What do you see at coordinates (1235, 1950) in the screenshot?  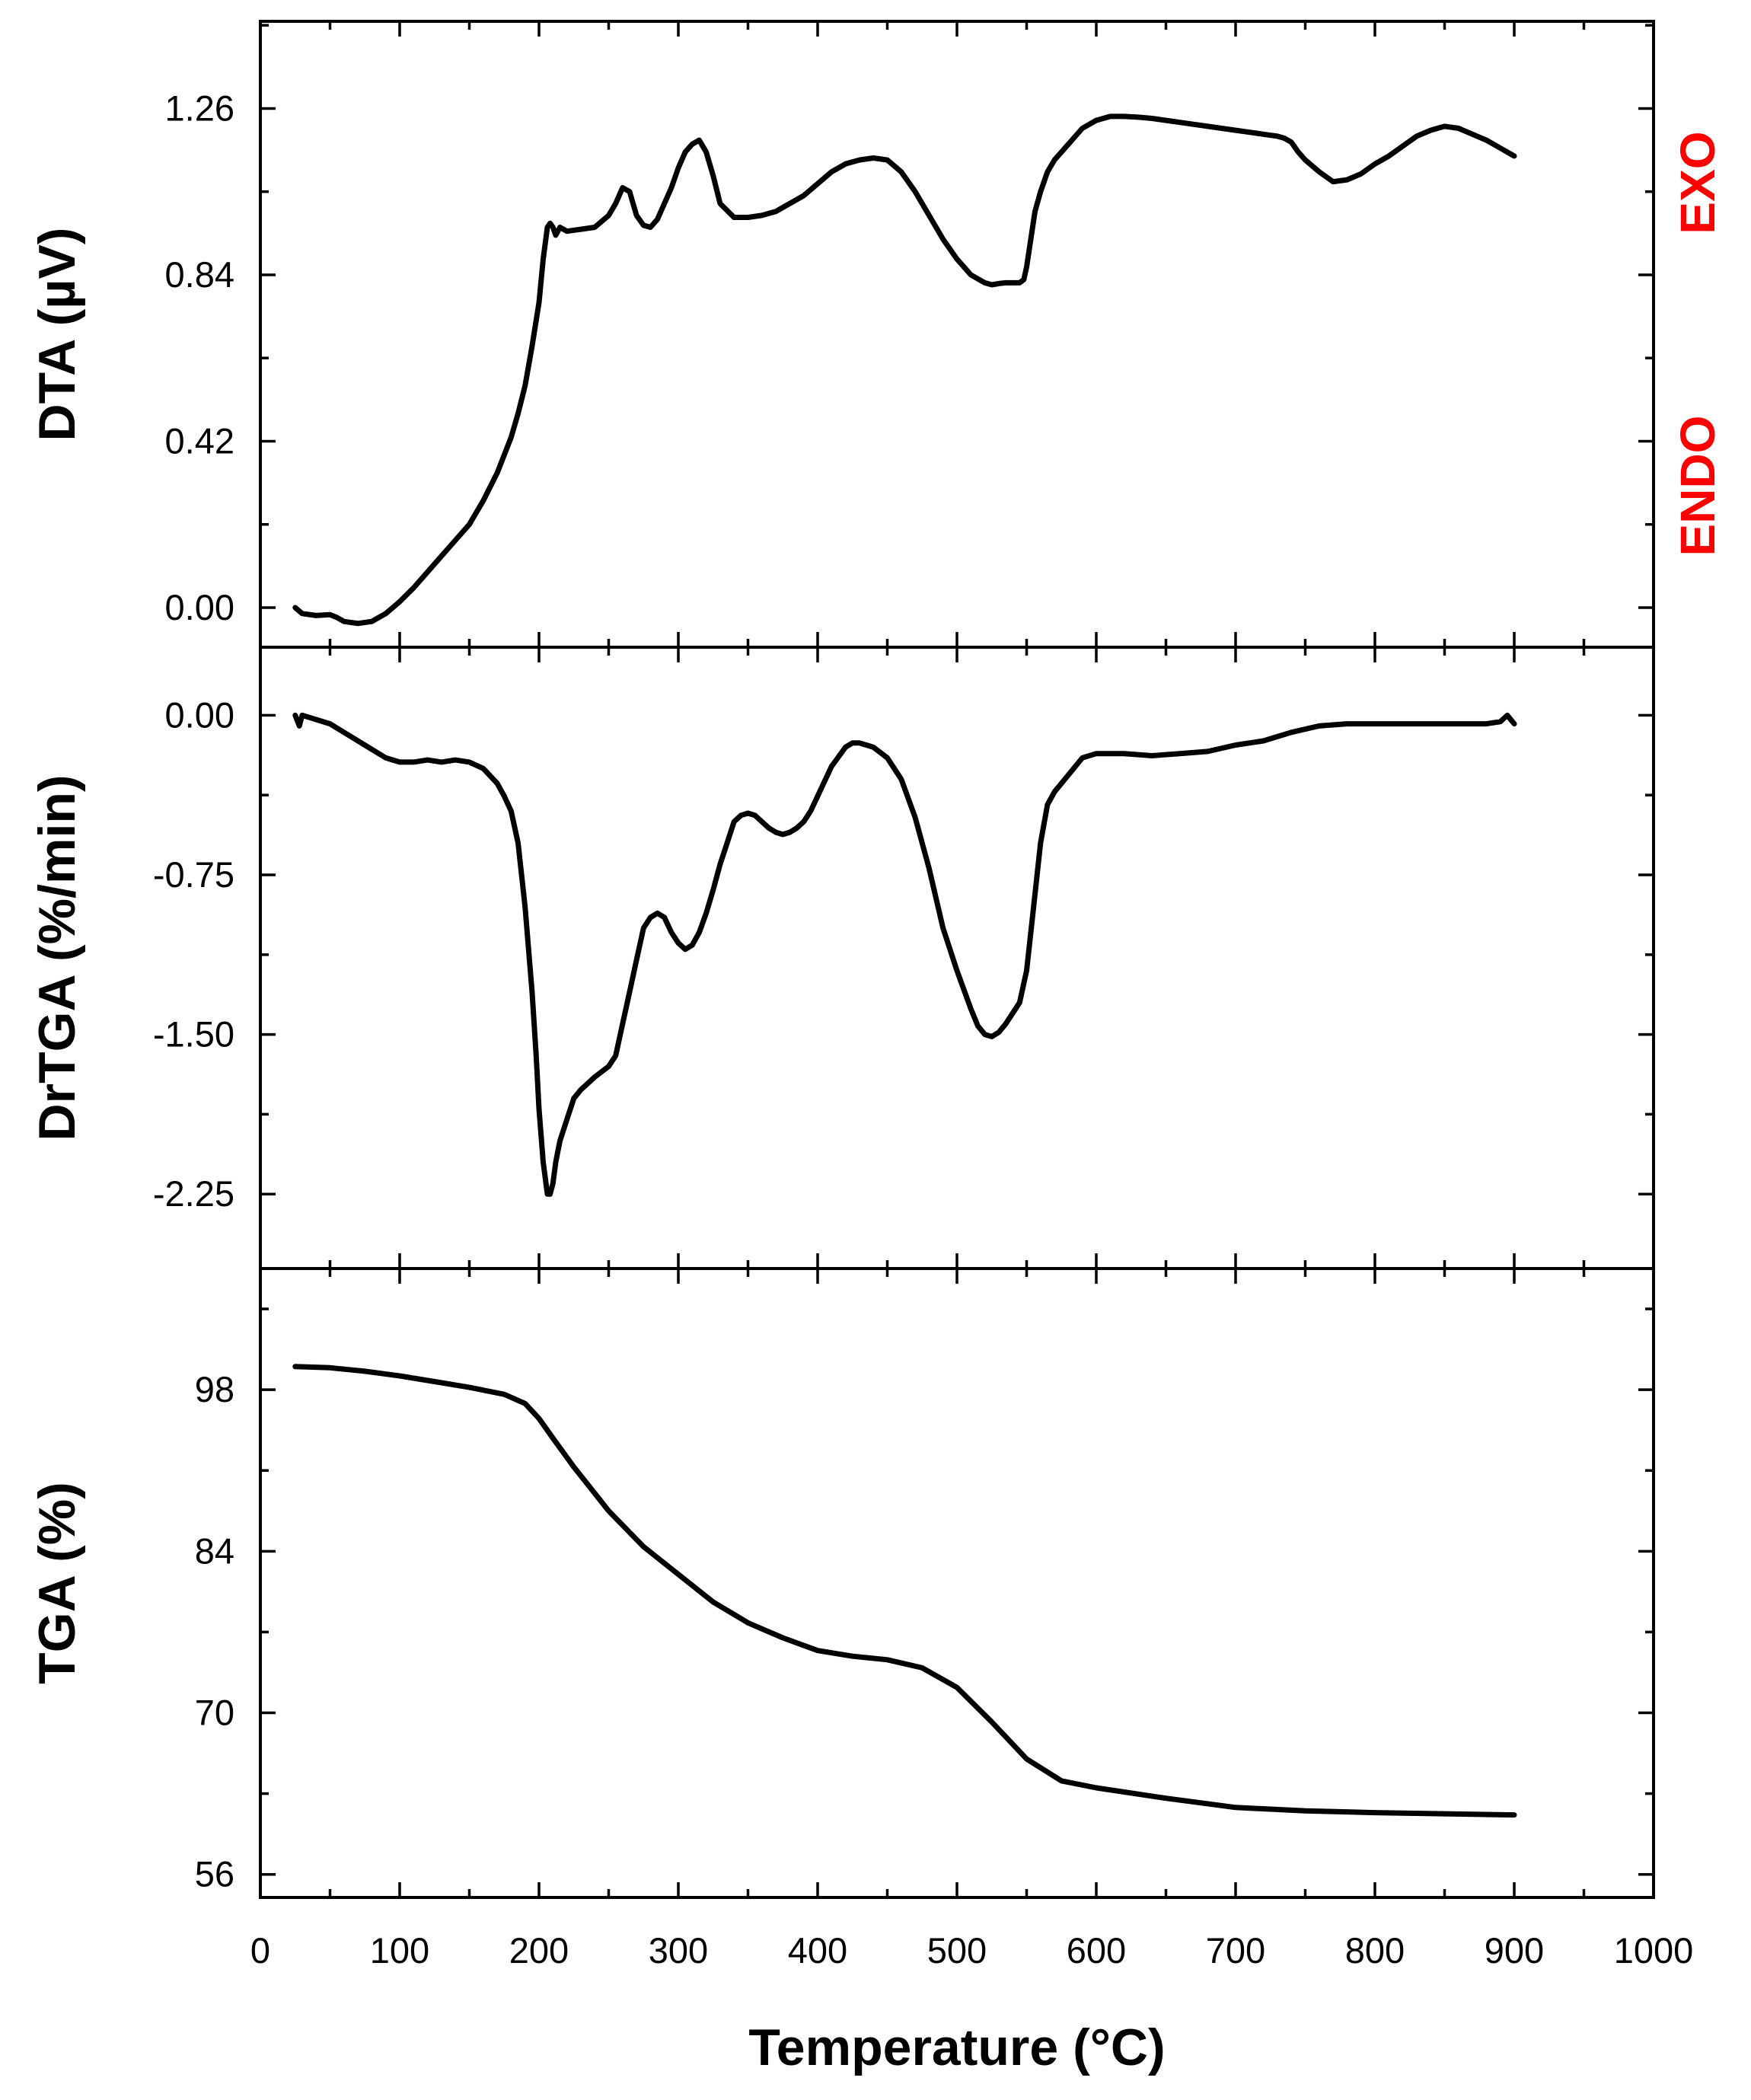 I see `xtick-label: 700` at bounding box center [1235, 1950].